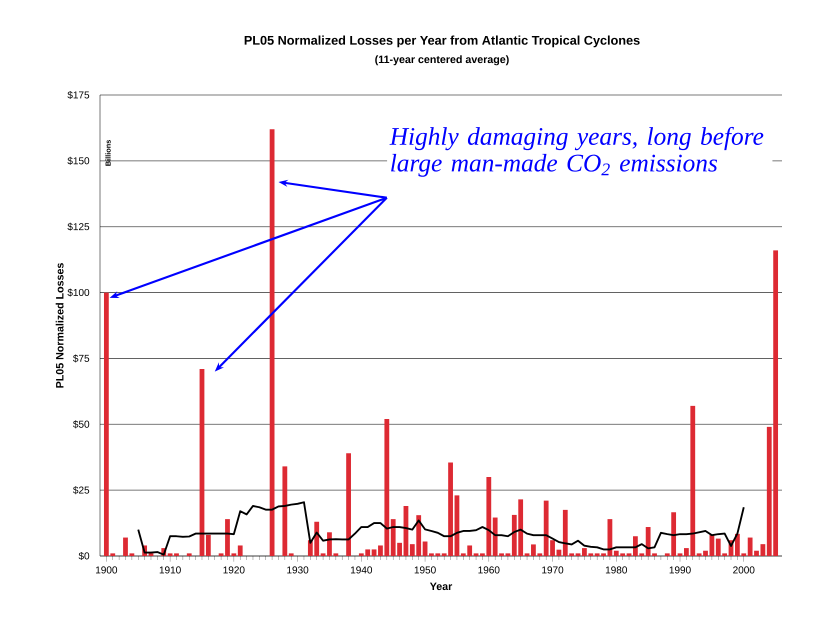 The image size is (815, 619). I want to click on x-tick-label: 1980, so click(617, 570).